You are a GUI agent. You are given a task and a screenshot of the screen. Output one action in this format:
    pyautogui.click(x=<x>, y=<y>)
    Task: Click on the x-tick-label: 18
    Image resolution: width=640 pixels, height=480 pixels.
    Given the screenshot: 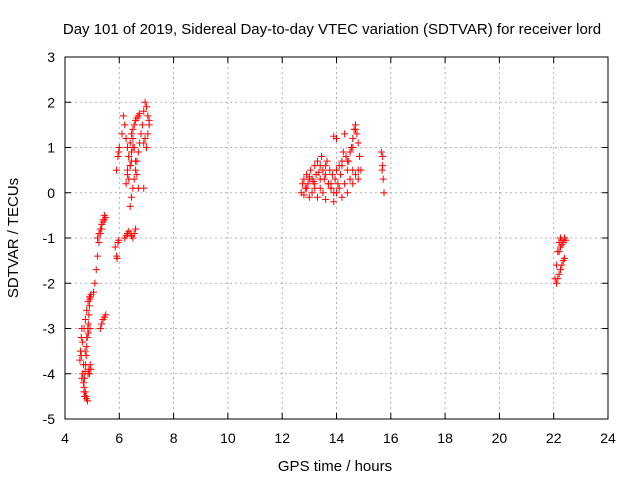 What is the action you would take?
    pyautogui.click(x=445, y=438)
    